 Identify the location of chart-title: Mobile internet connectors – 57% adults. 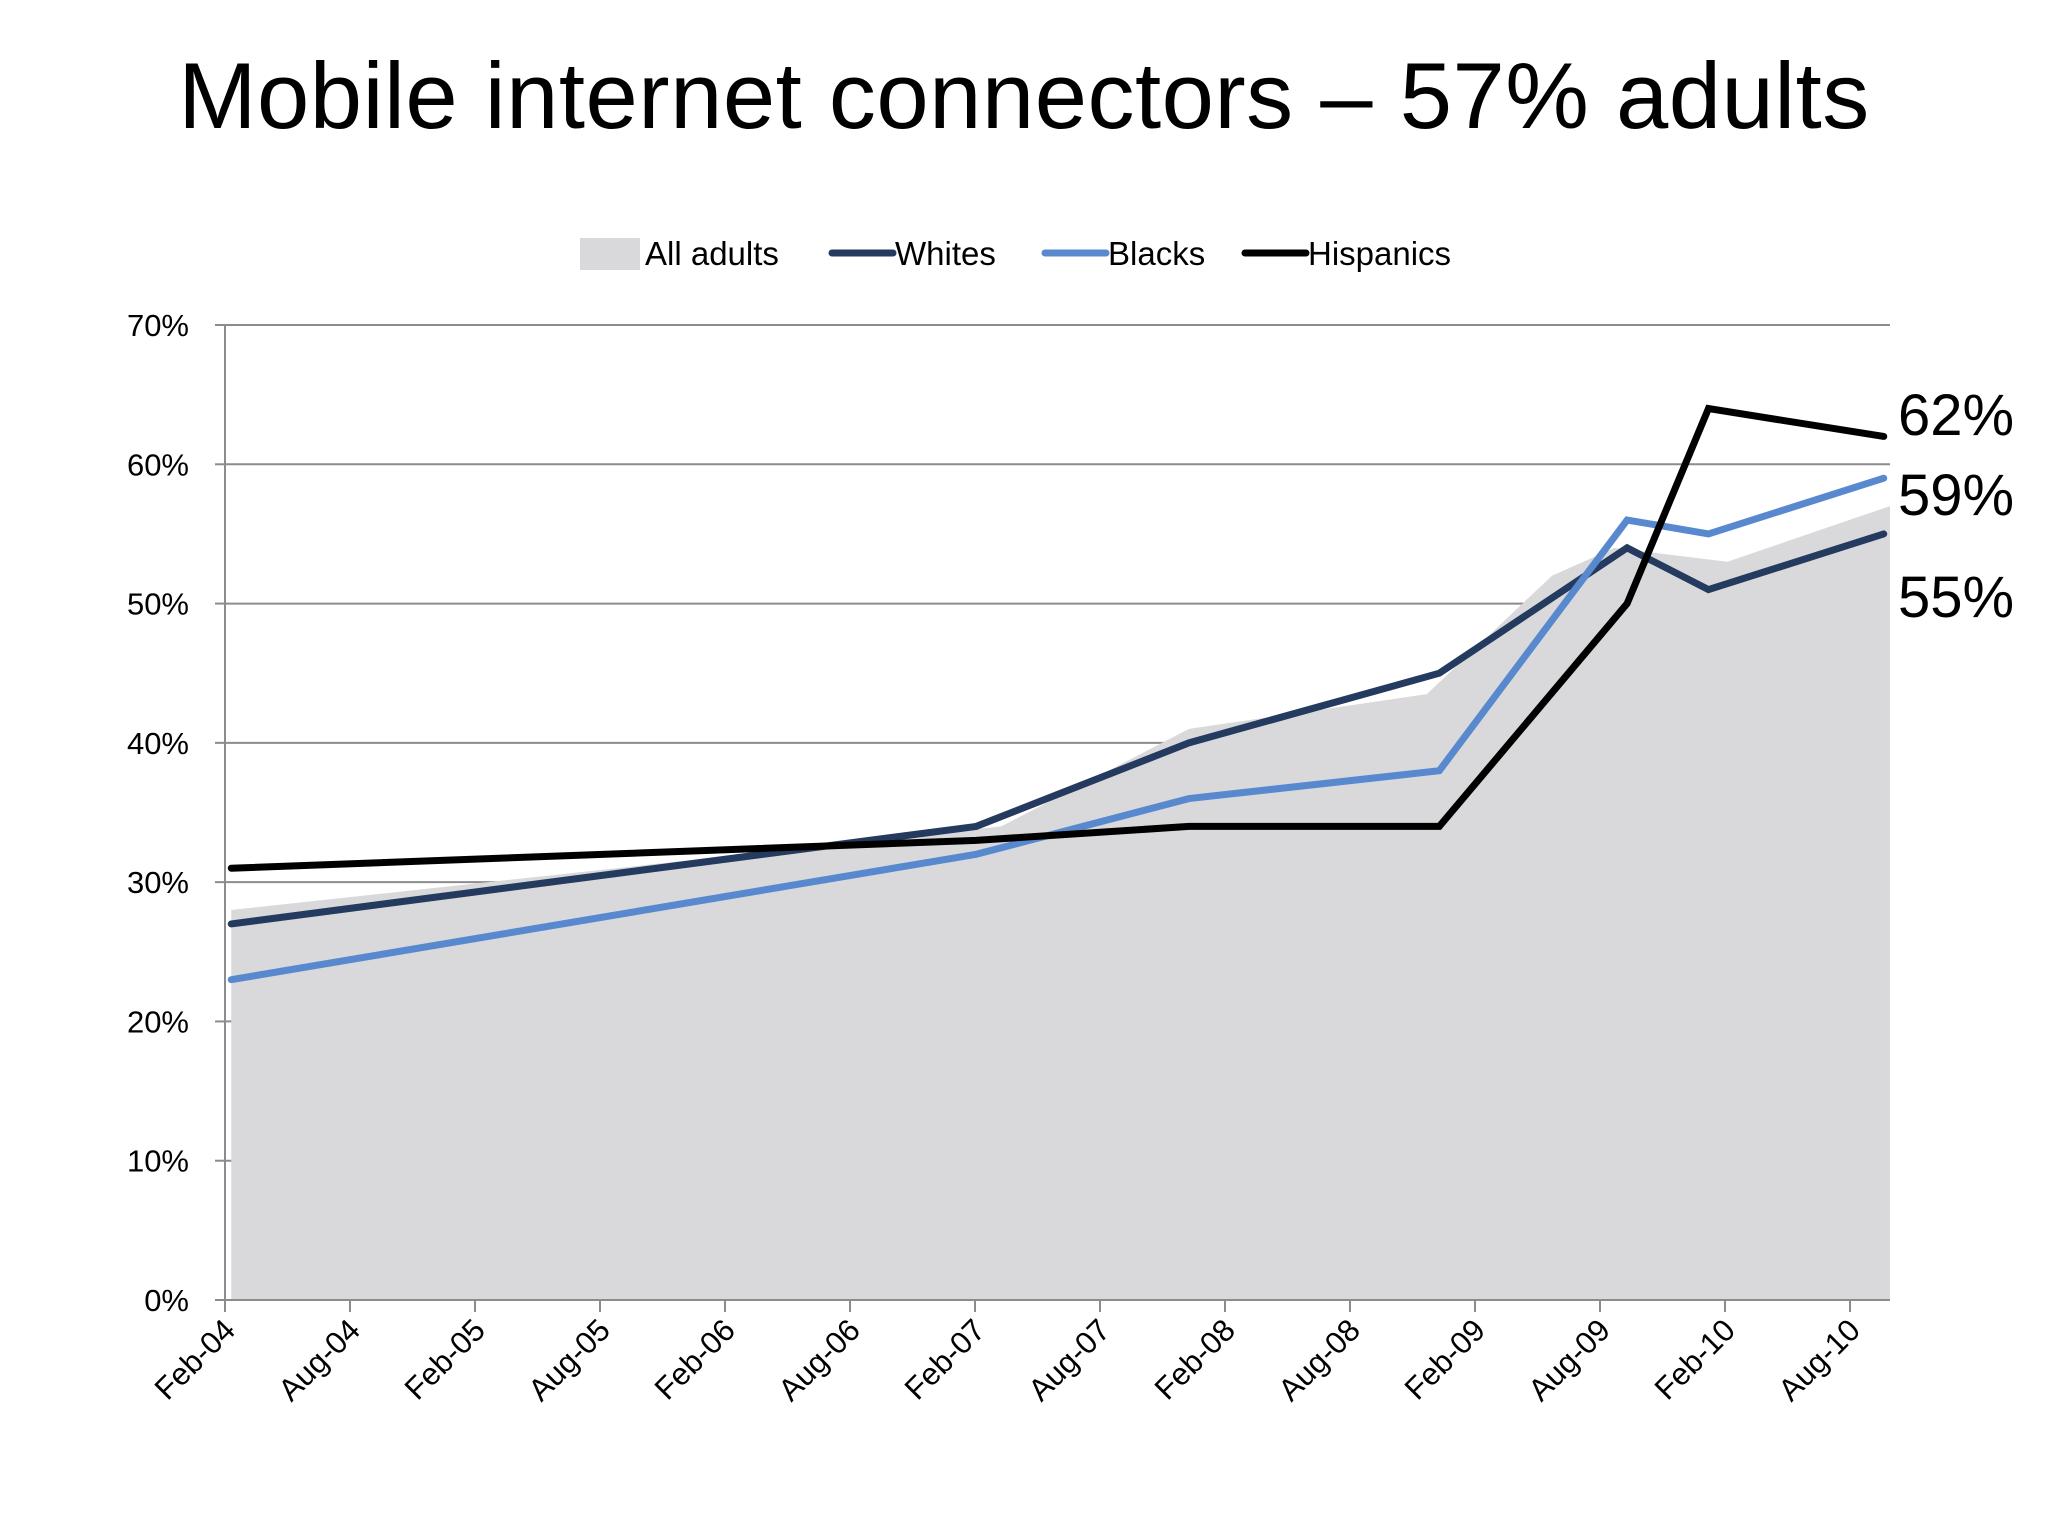
(1024, 95).